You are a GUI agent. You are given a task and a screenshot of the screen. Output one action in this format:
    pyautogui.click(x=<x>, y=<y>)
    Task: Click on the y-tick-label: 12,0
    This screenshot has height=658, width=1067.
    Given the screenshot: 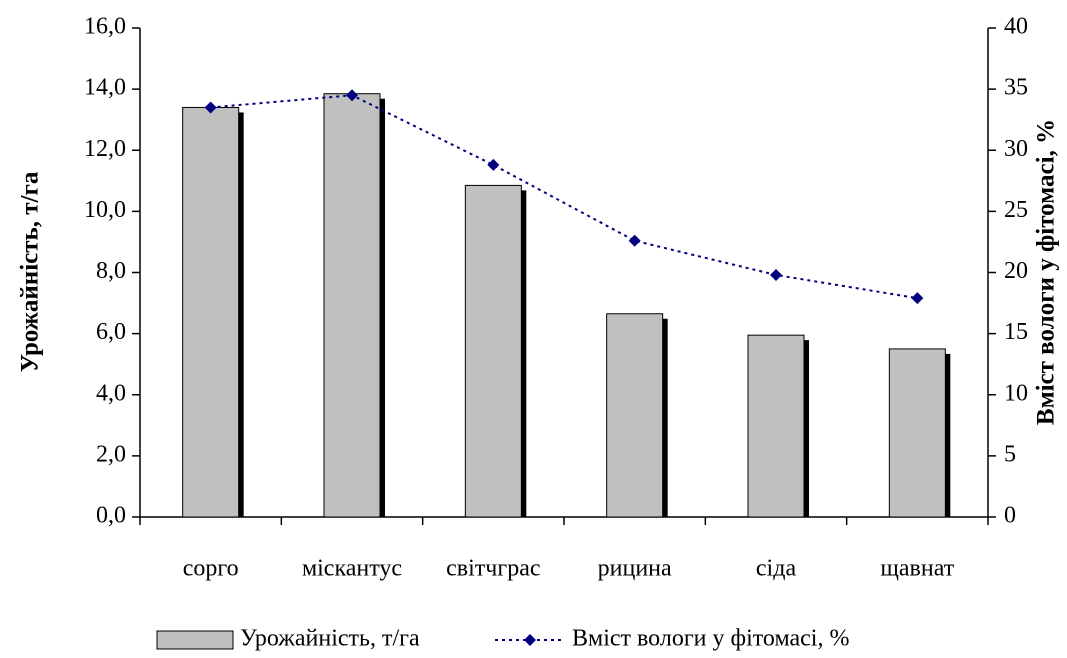 What is the action you would take?
    pyautogui.click(x=105, y=149)
    